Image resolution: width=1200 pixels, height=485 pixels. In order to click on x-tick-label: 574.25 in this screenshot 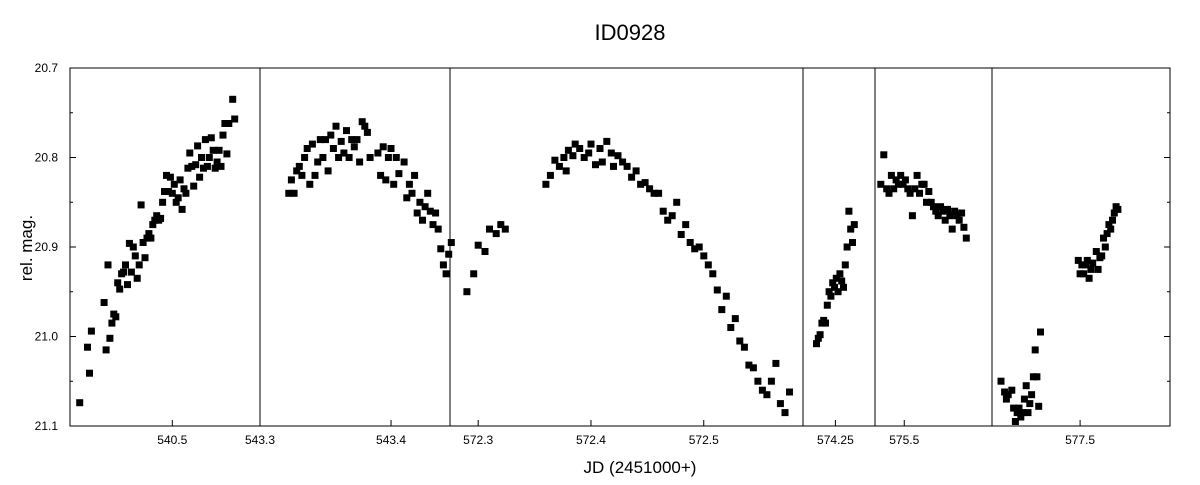, I will do `click(835, 440)`.